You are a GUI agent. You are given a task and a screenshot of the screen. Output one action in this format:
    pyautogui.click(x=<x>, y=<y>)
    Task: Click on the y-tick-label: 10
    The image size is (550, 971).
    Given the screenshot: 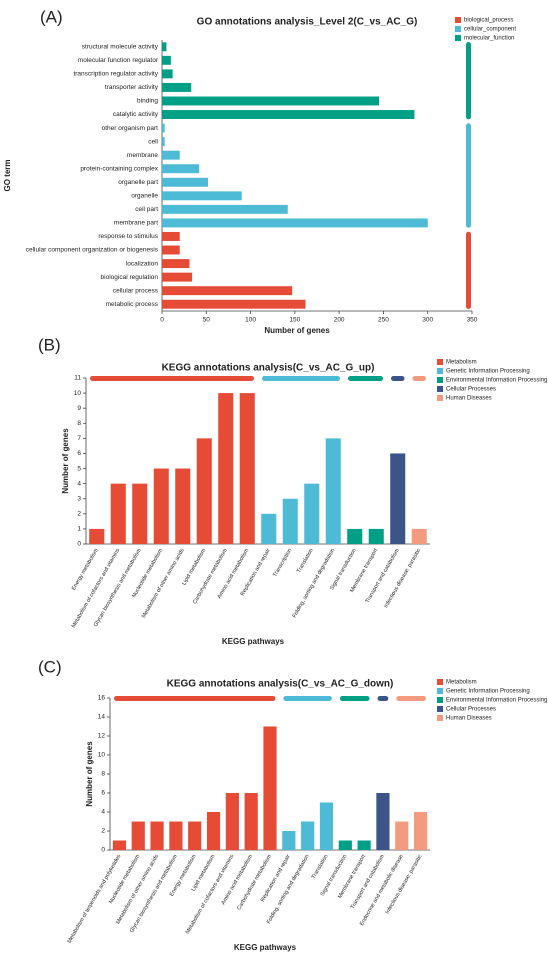 What is the action you would take?
    pyautogui.click(x=78, y=393)
    